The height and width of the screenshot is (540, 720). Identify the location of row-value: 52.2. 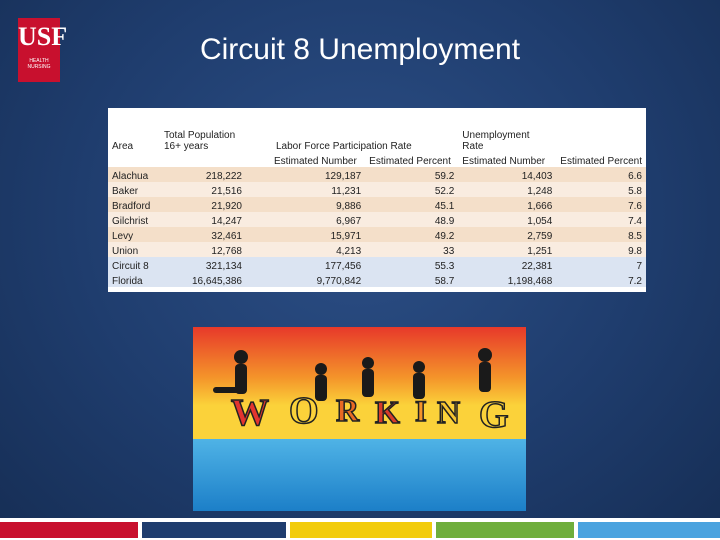
(412, 189).